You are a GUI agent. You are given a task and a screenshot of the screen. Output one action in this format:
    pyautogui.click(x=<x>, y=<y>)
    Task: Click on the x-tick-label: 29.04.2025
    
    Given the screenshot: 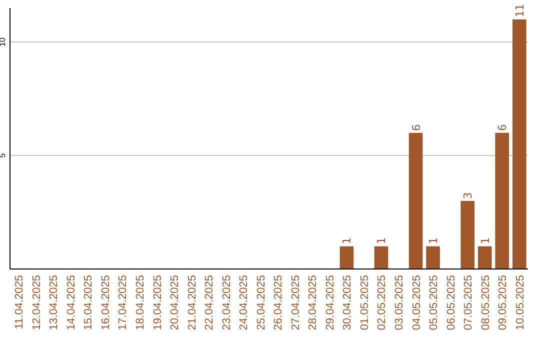 What is the action you would take?
    pyautogui.click(x=330, y=302)
    